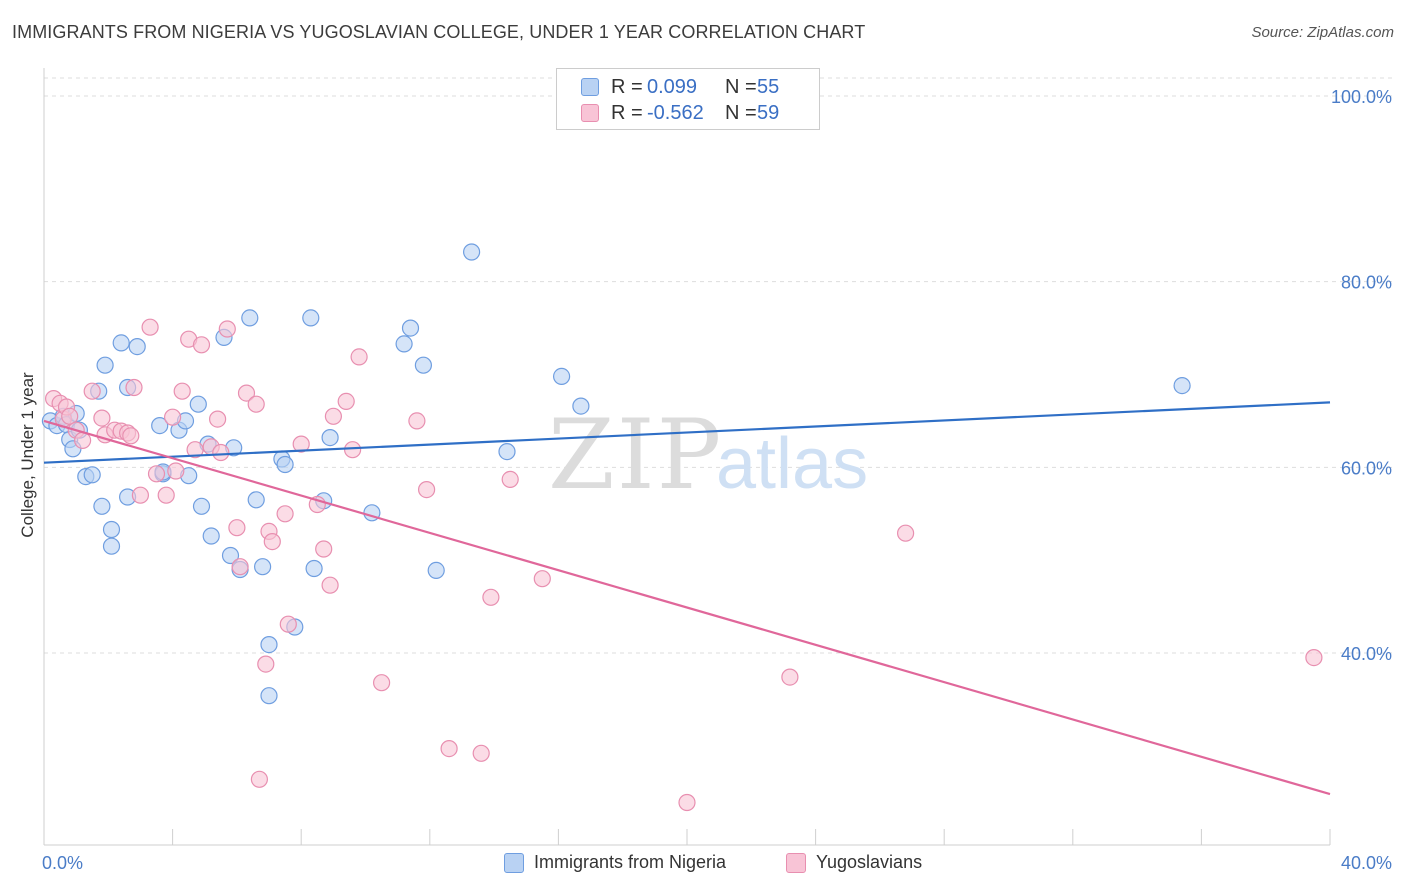  Describe the element at coordinates (741, 112) in the screenshot. I see `legend-n-label: N =` at that location.